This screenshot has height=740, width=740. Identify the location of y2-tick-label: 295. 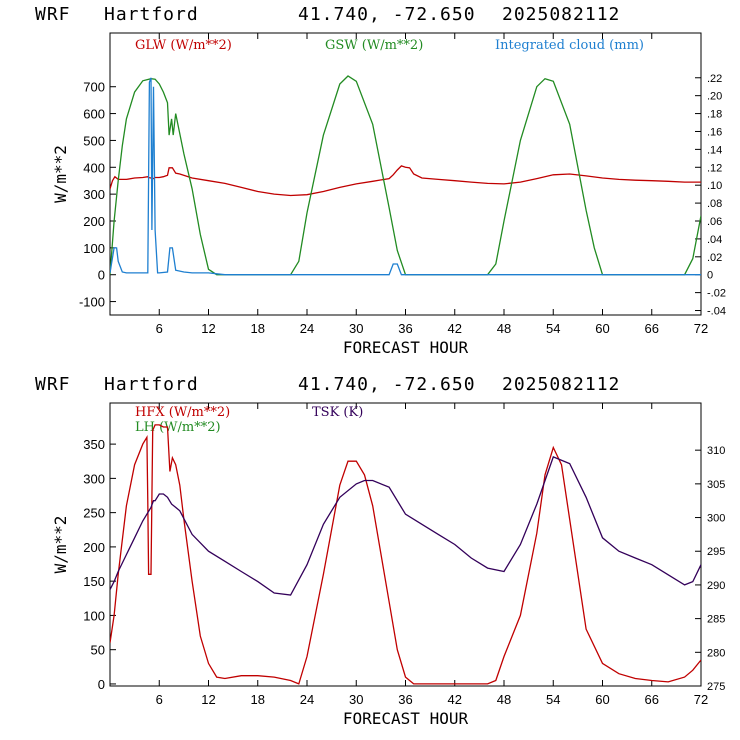
(716, 552).